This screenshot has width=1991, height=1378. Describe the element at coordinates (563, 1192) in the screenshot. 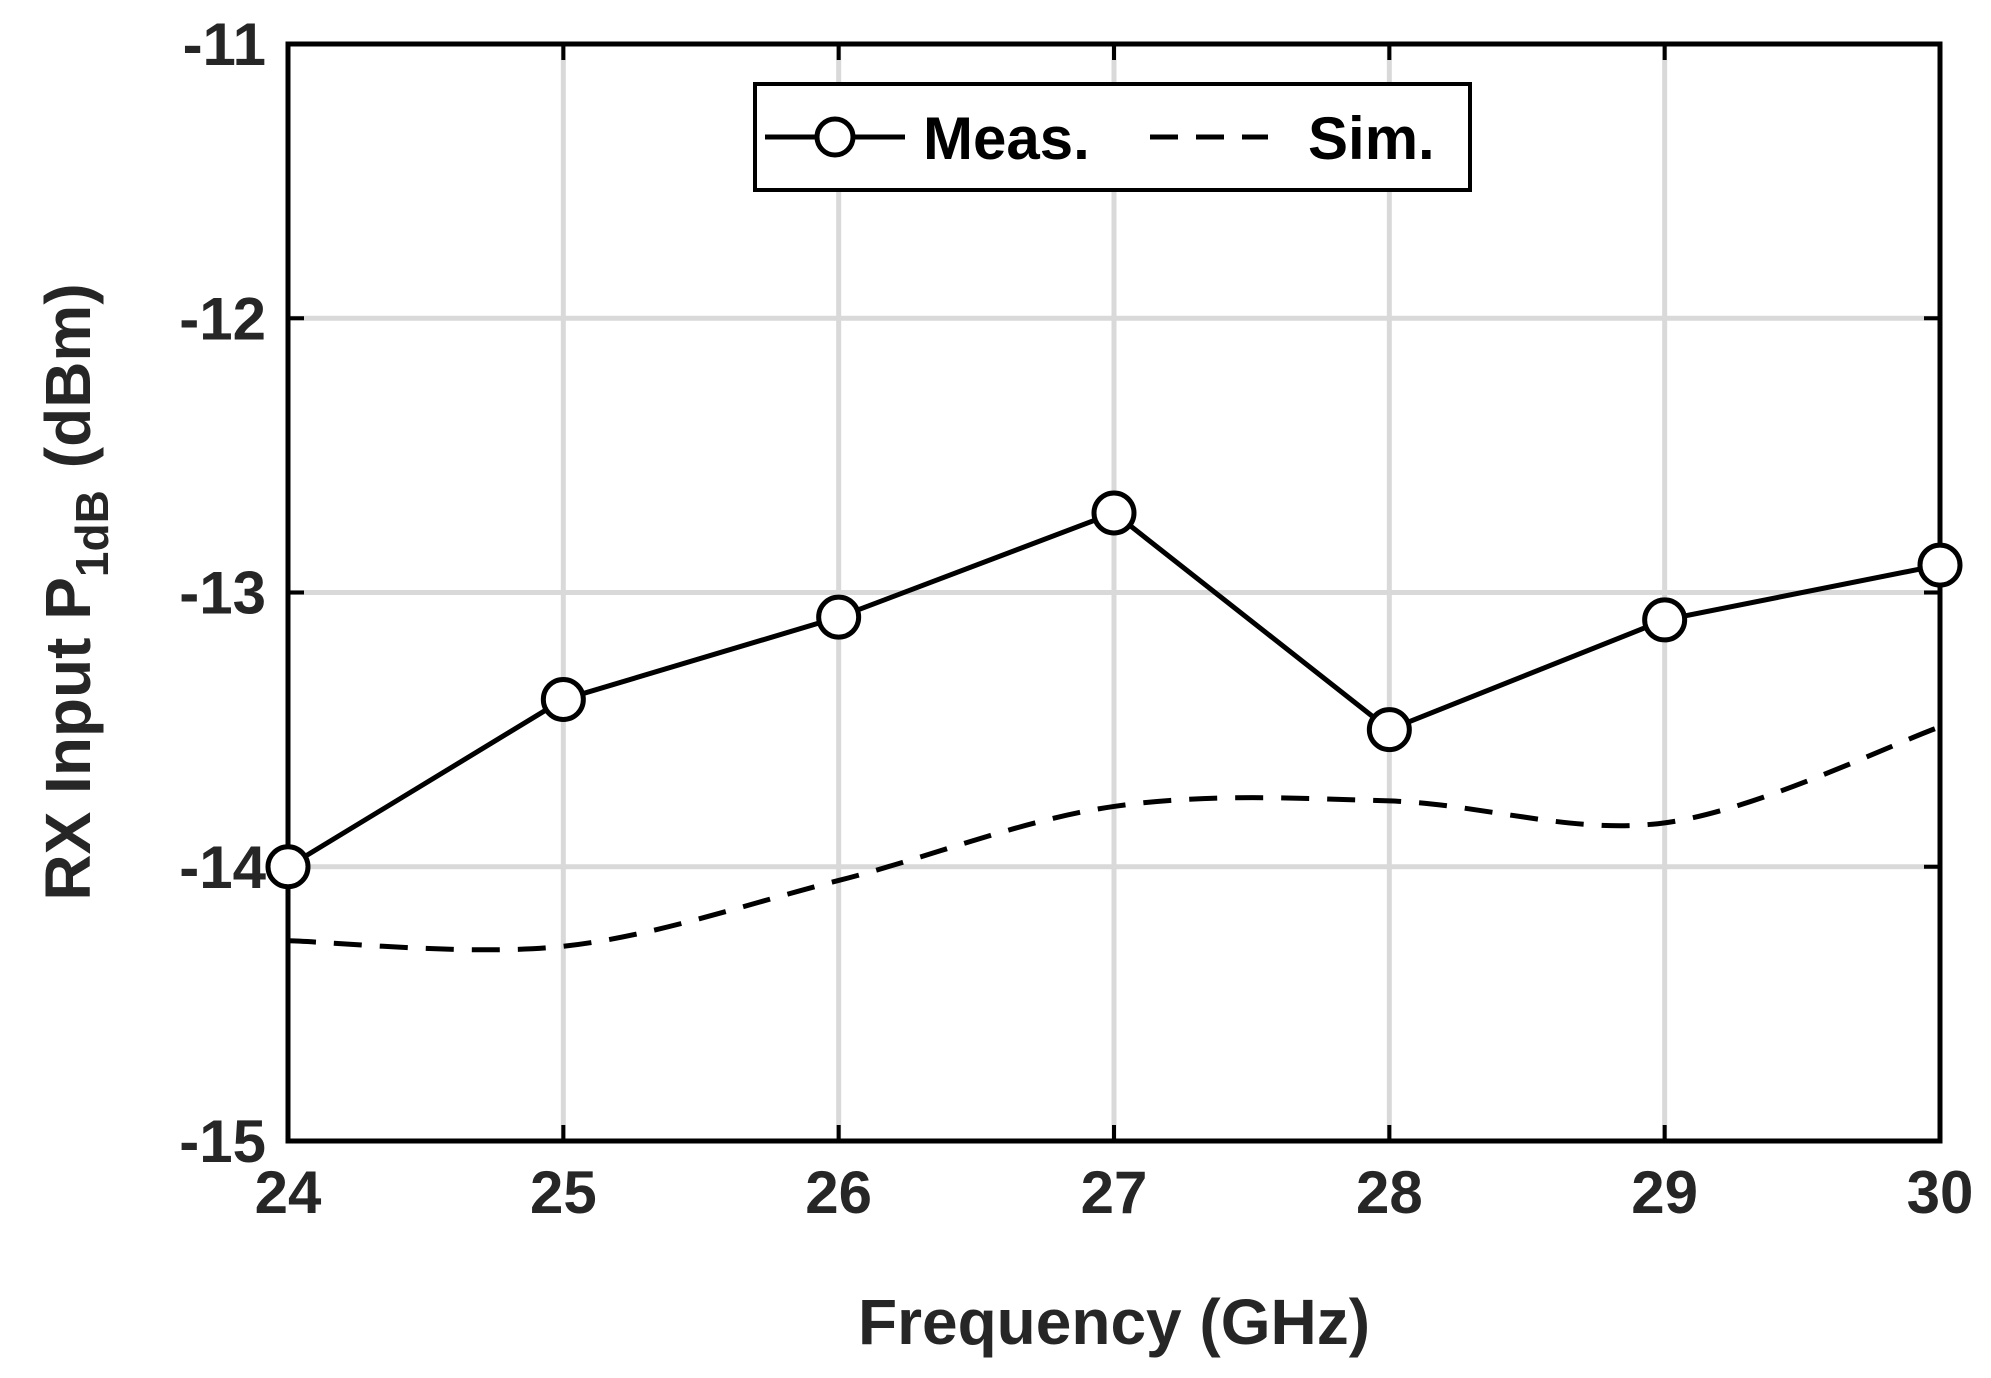

I see `x-tick-label: 25` at that location.